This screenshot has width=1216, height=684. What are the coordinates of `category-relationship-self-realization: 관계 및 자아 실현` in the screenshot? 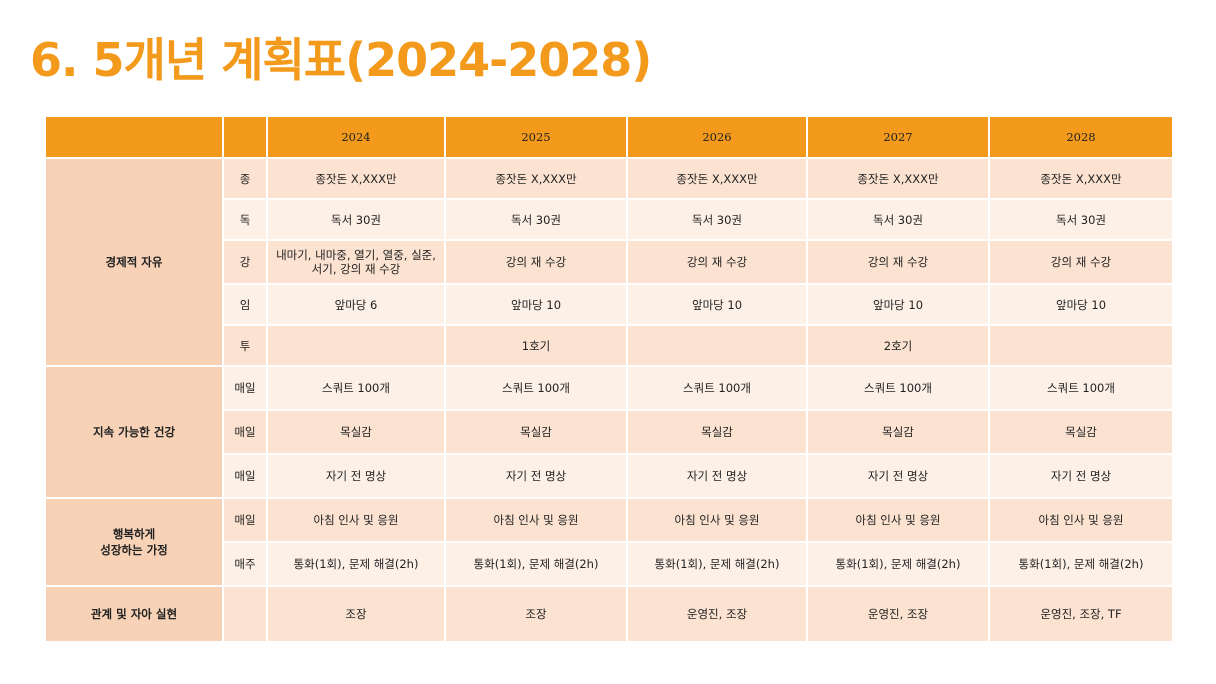 It's located at (134, 614).